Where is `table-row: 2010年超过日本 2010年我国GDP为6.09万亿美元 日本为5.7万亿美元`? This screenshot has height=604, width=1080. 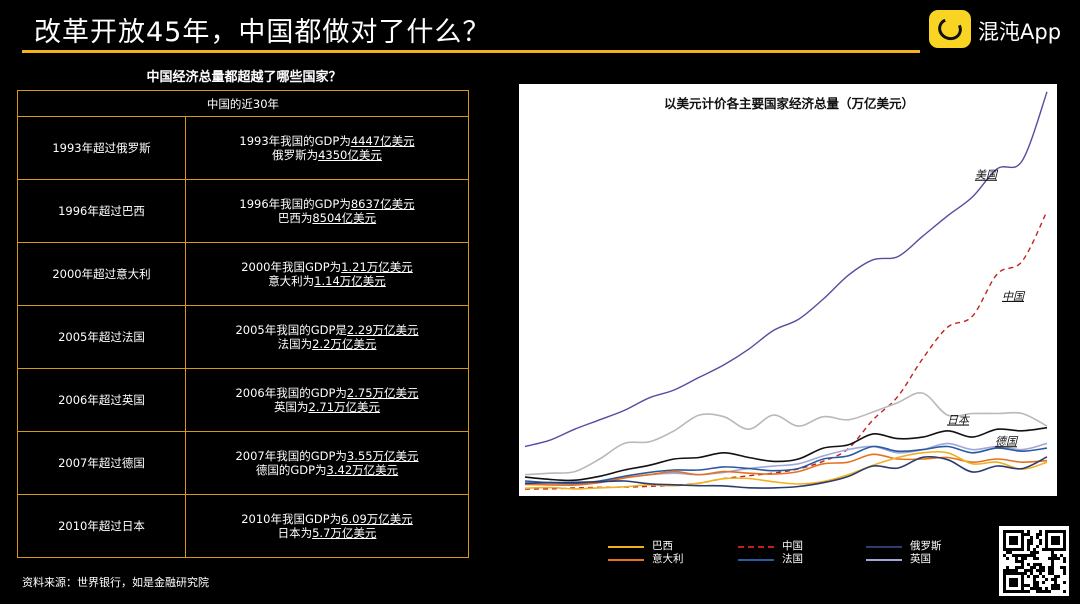 table-row: 2010年超过日本 2010年我国GDP为6.09万亿美元 日本为5.7万亿美元 is located at coordinates (243, 526).